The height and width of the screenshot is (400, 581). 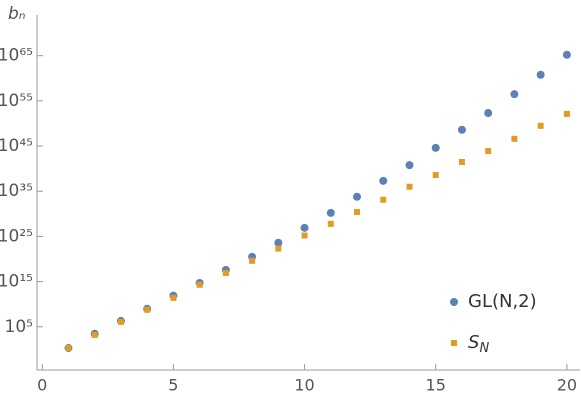 What do you see at coordinates (16, 282) in the screenshot?
I see `y-tick-label: 10¹⁵` at bounding box center [16, 282].